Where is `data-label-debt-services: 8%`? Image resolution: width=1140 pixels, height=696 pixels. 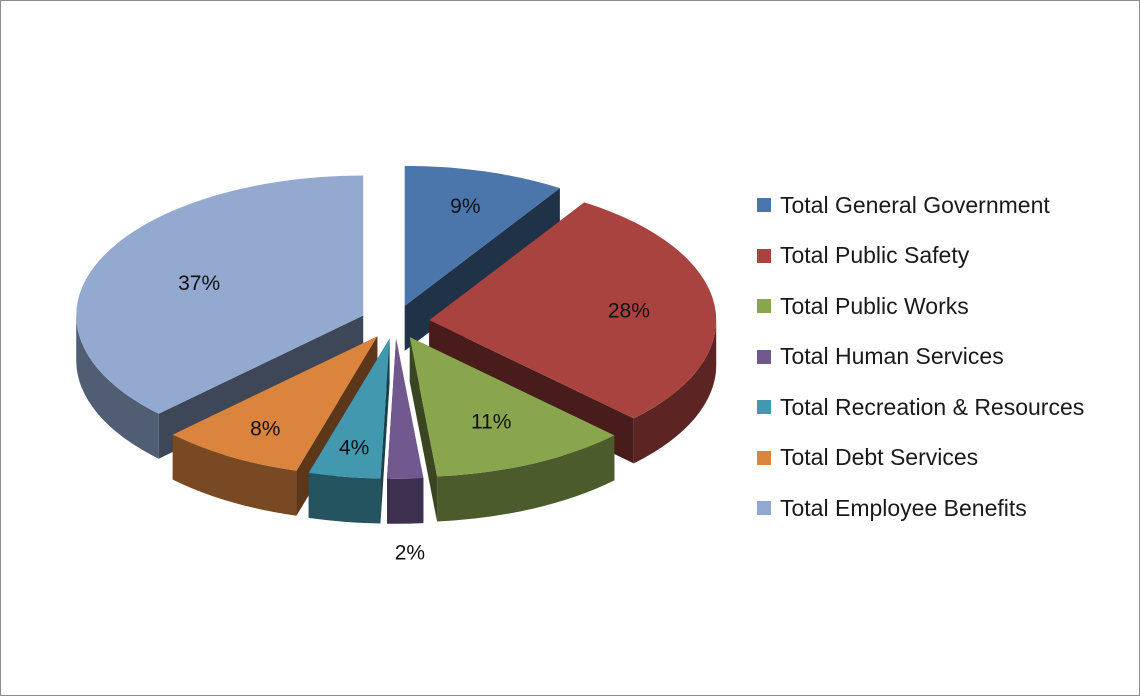
data-label-debt-services: 8% is located at coordinates (265, 429).